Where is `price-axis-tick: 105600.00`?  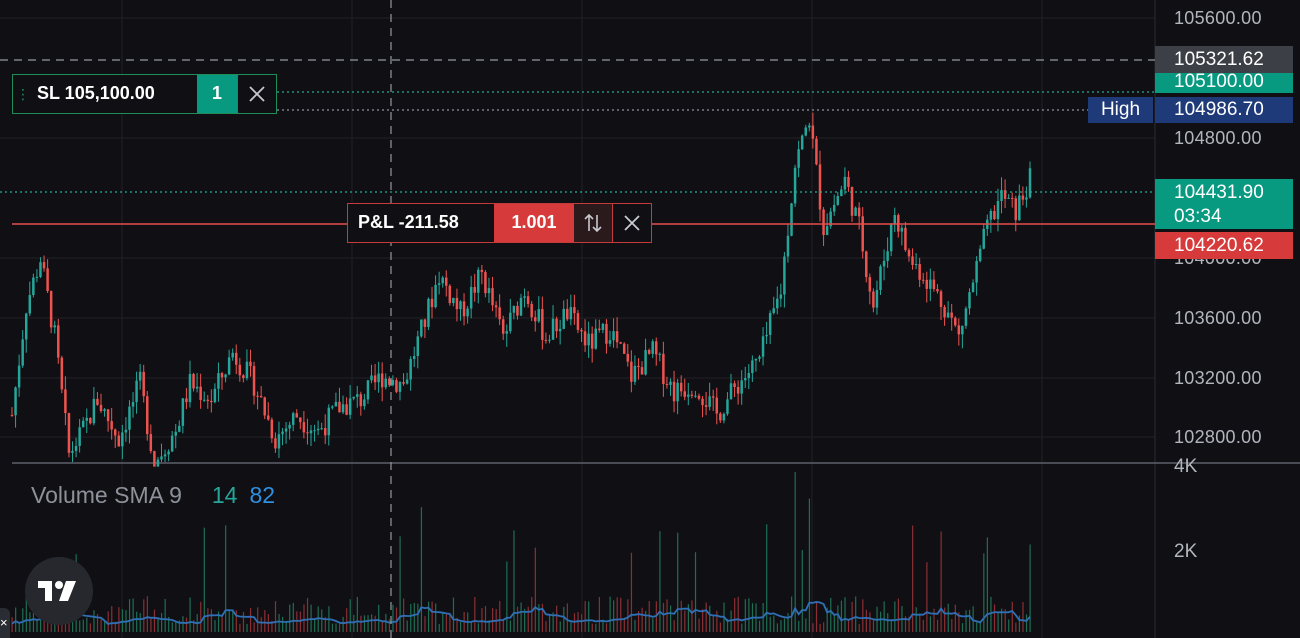 price-axis-tick: 105600.00 is located at coordinates (1218, 18).